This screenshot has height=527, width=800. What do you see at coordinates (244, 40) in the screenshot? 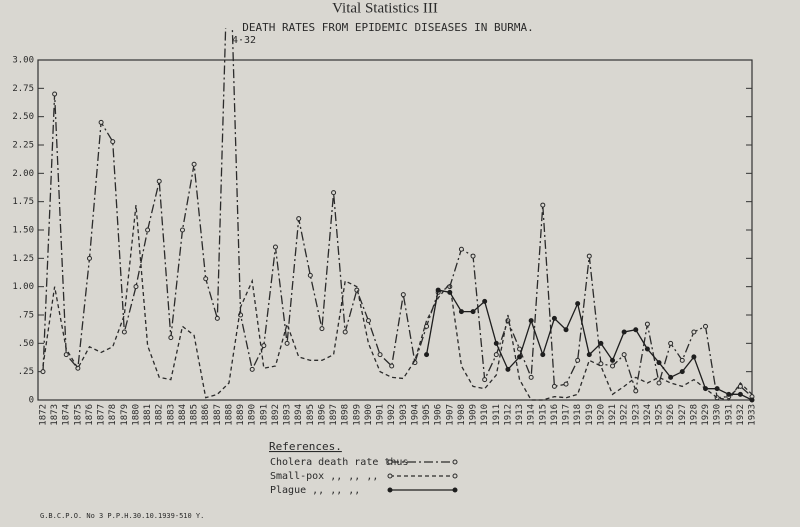
I see `annotation: 4·32` at bounding box center [244, 40].